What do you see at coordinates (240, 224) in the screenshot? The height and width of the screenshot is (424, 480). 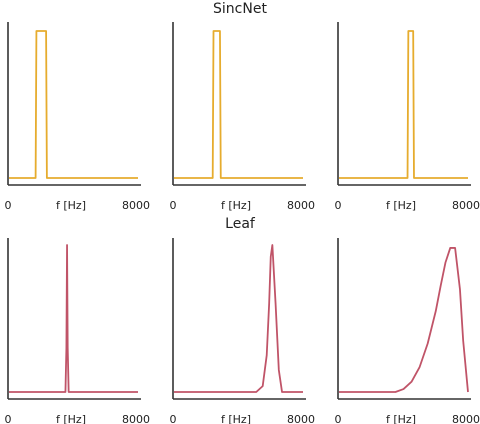 I see `row-title-1: Leaf` at bounding box center [240, 224].